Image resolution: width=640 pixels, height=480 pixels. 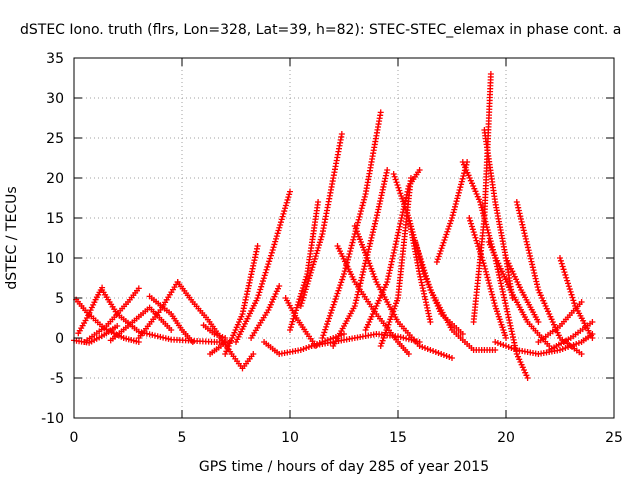 I want to click on x-tick-label: 0, so click(x=74, y=438).